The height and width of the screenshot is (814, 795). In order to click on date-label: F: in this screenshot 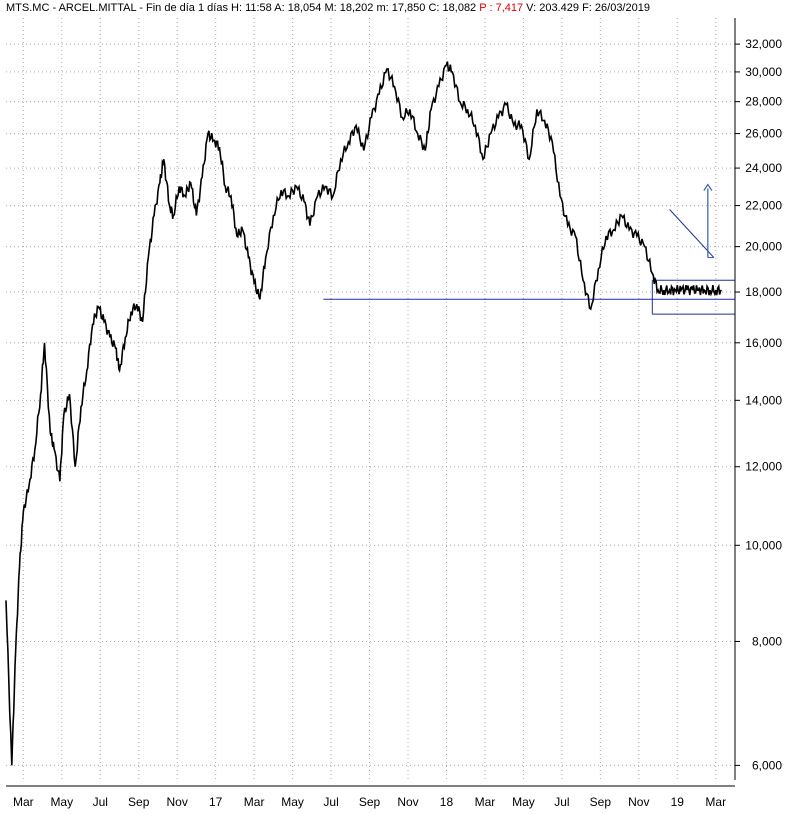, I will do `click(587, 8)`.